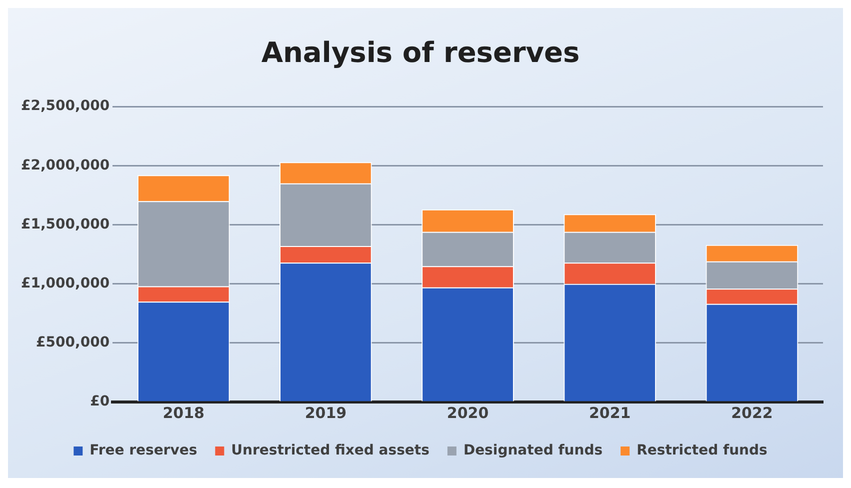 The height and width of the screenshot is (488, 851). What do you see at coordinates (65, 283) in the screenshot?
I see `y-tick-label: £1,000,000` at bounding box center [65, 283].